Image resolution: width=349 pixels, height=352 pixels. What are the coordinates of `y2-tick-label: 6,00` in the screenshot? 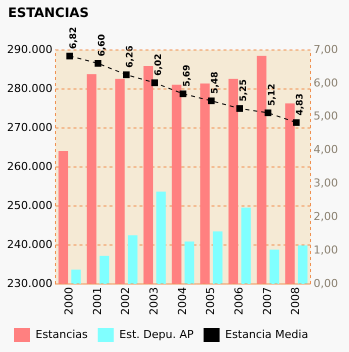 It's located at (326, 83).